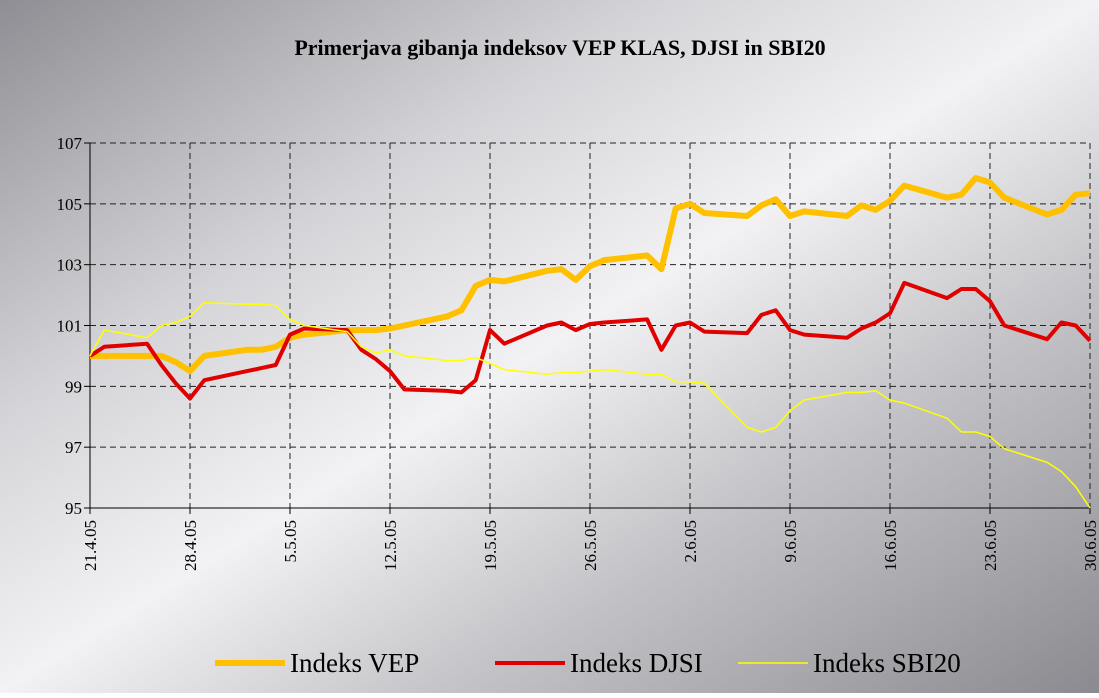 This screenshot has height=698, width=1099. What do you see at coordinates (290, 541) in the screenshot?
I see `x-tick-label: 5.5.05` at bounding box center [290, 541].